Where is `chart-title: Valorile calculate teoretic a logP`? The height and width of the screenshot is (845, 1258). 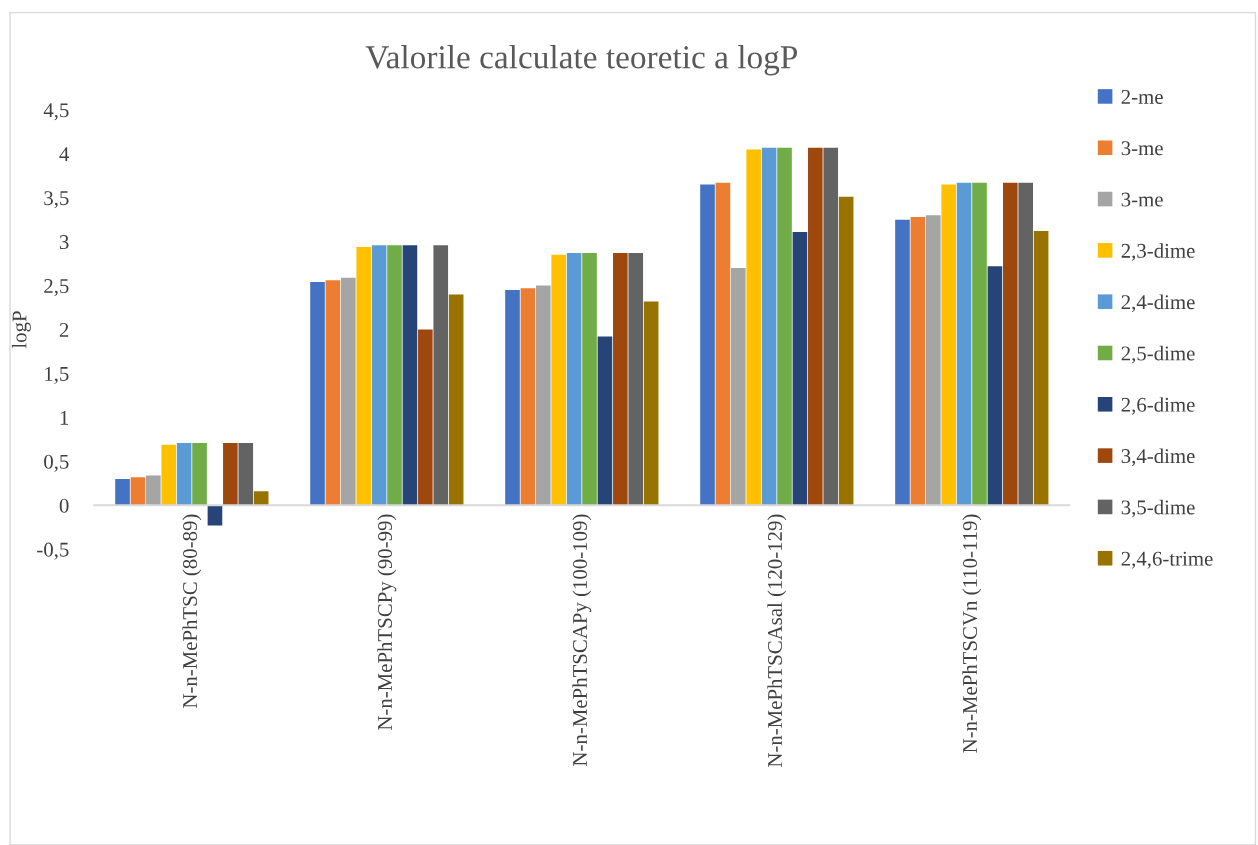
chart-title: Valorile calculate teoretic a logP is located at coordinates (581, 60).